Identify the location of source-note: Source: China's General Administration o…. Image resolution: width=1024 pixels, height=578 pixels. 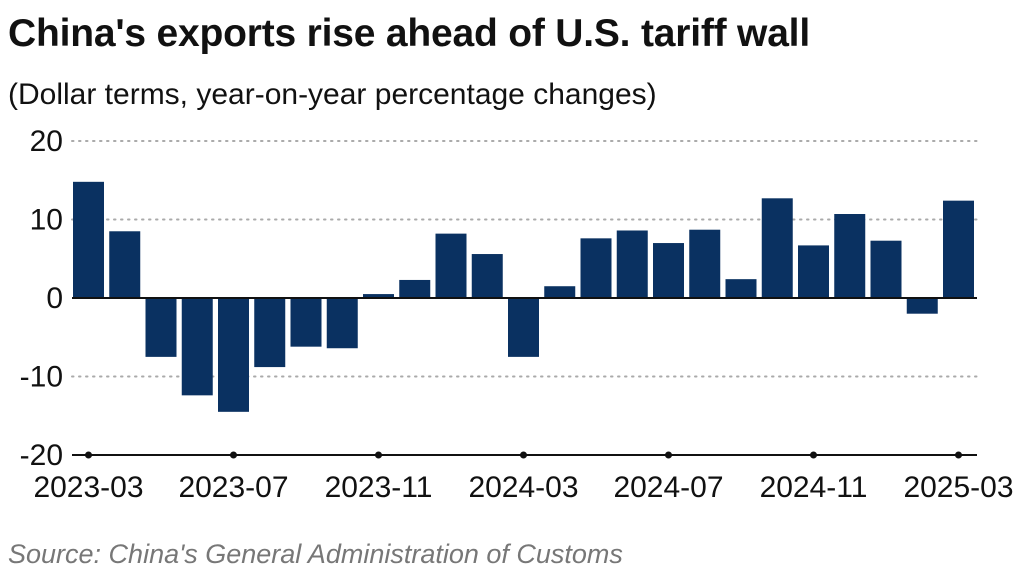
(315, 554).